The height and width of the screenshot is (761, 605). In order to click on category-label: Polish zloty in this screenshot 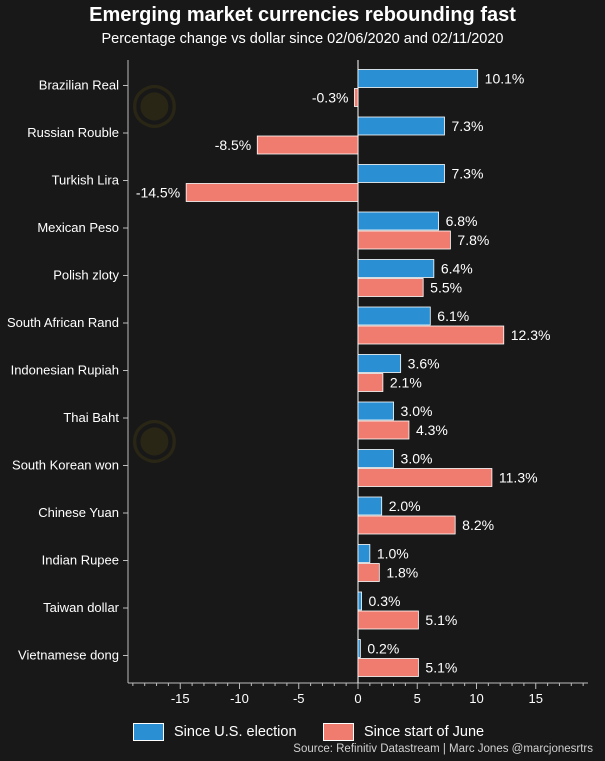, I will do `click(86, 275)`.